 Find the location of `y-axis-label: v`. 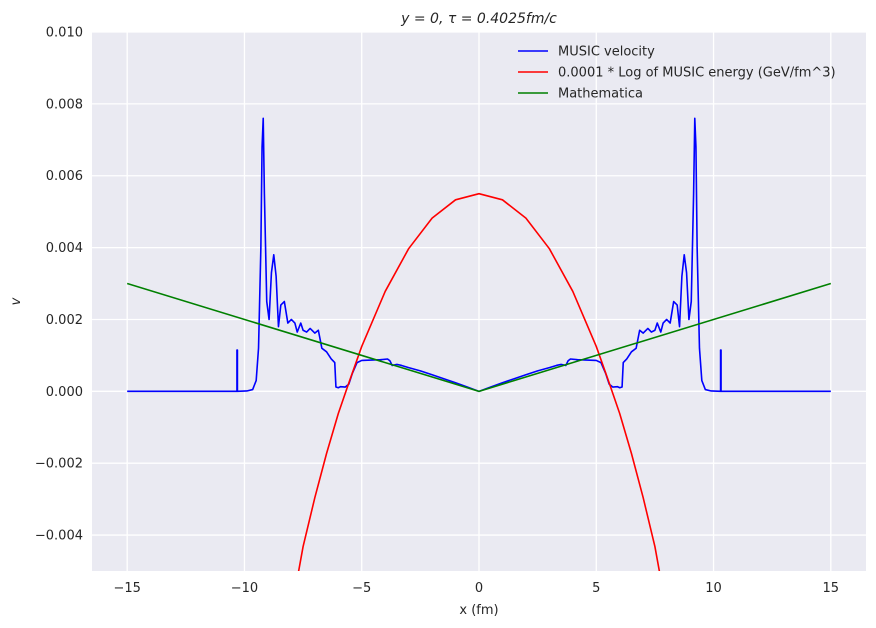

y-axis-label: v is located at coordinates (16, 301).